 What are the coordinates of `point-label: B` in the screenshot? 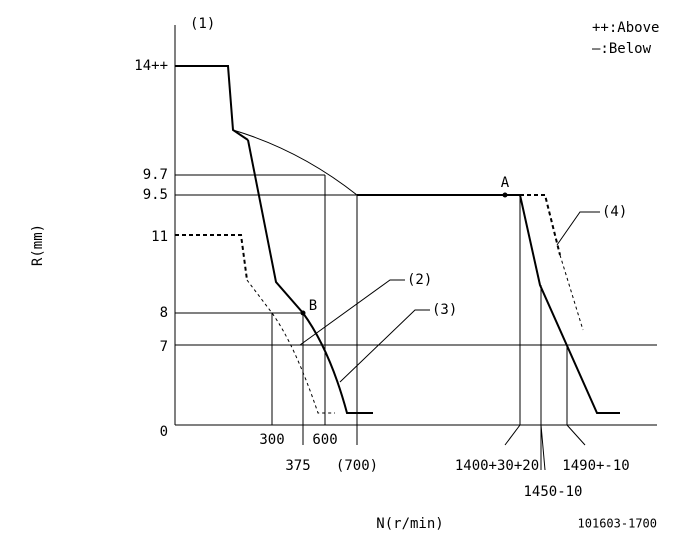 It's located at (313, 306).